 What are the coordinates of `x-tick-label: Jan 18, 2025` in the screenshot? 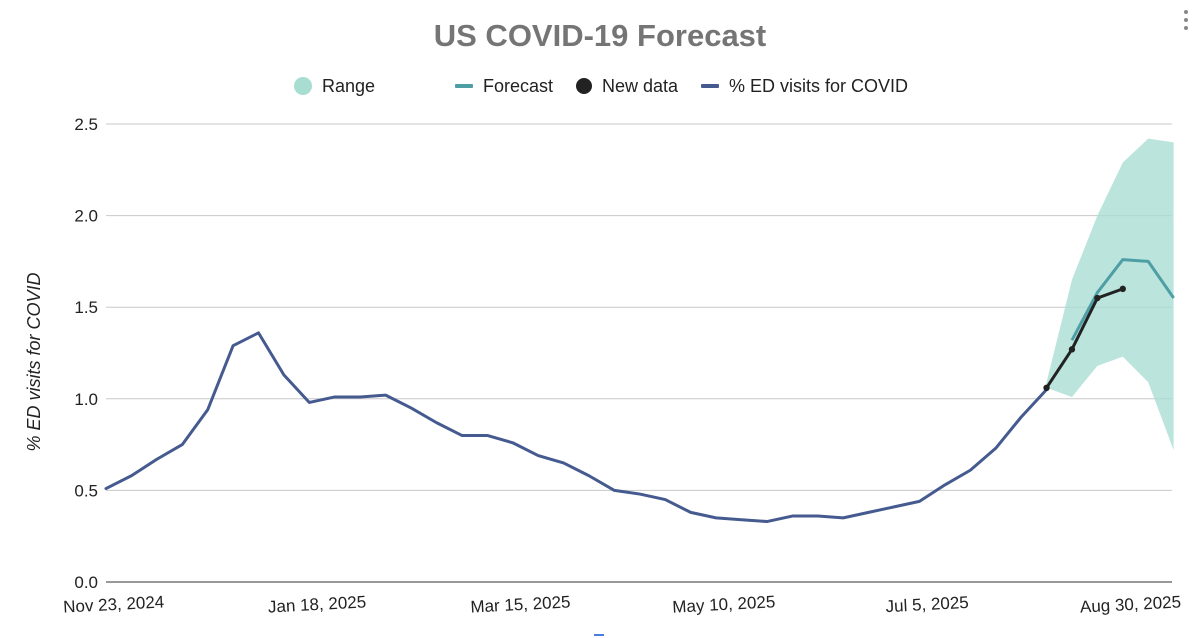 It's located at (316, 604).